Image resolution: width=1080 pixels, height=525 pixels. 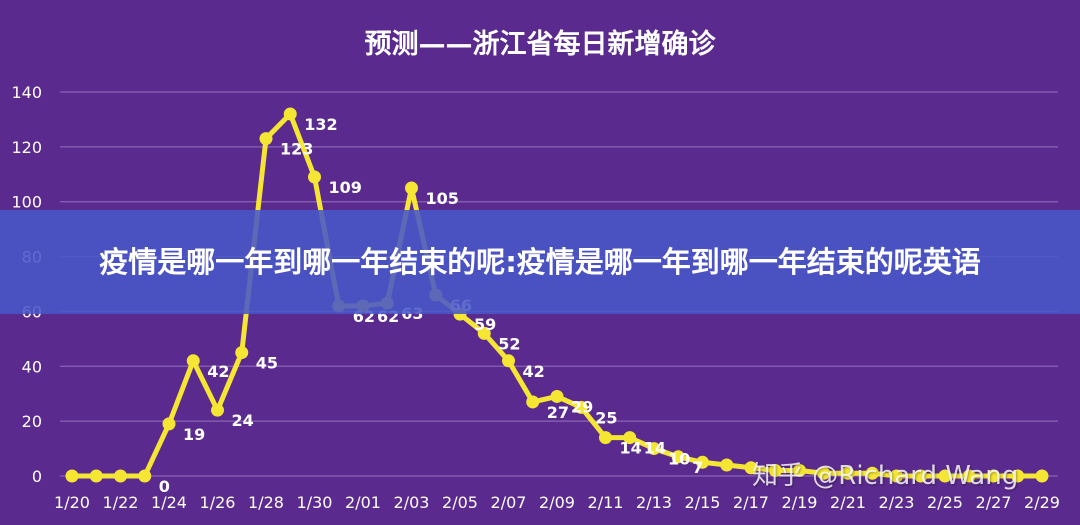 I want to click on y-tick-label: 120, so click(x=26, y=147).